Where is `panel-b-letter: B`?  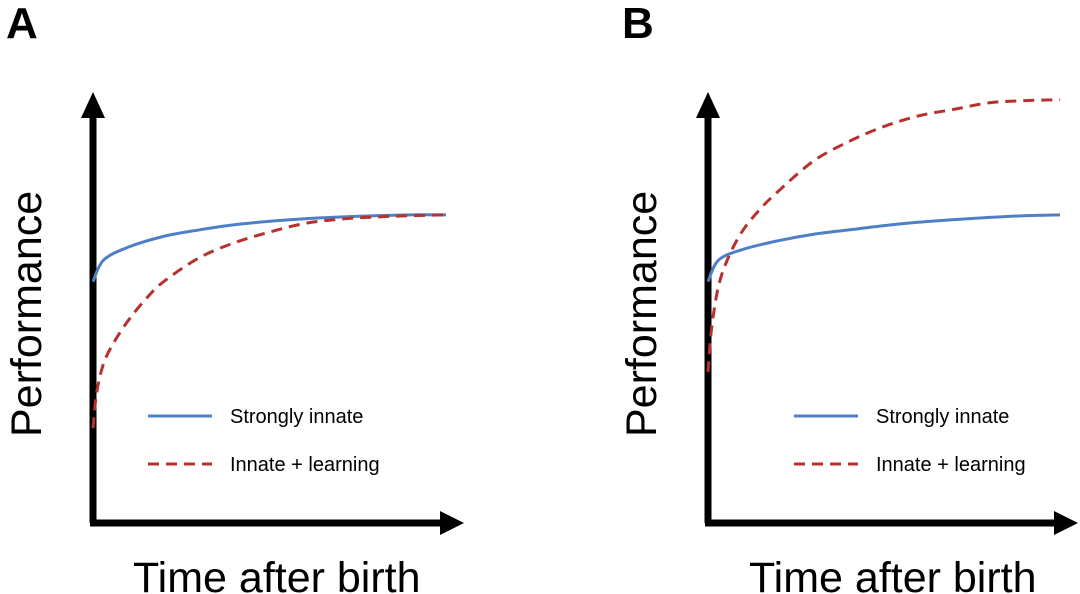 panel-b-letter: B is located at coordinates (638, 24).